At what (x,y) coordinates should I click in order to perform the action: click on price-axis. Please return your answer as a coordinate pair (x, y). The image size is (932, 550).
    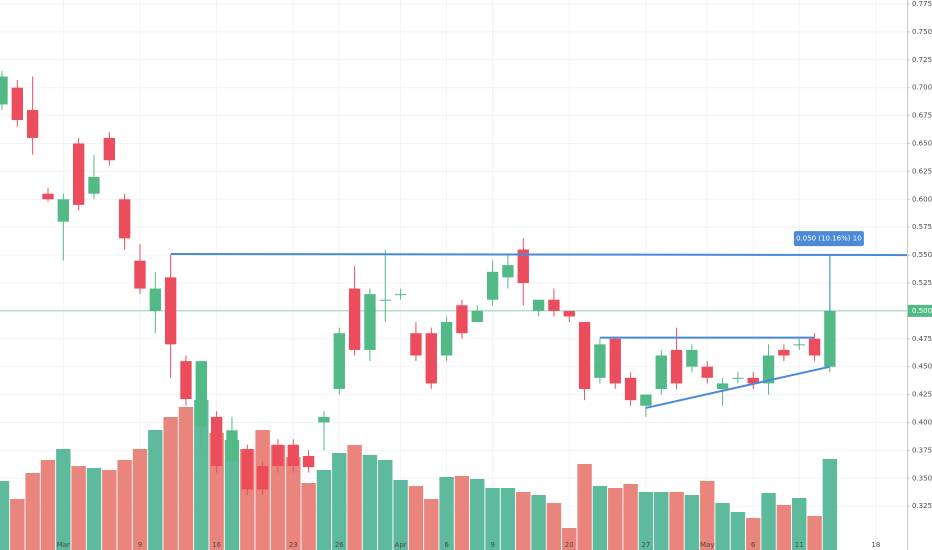
    Looking at the image, I should click on (919, 275).